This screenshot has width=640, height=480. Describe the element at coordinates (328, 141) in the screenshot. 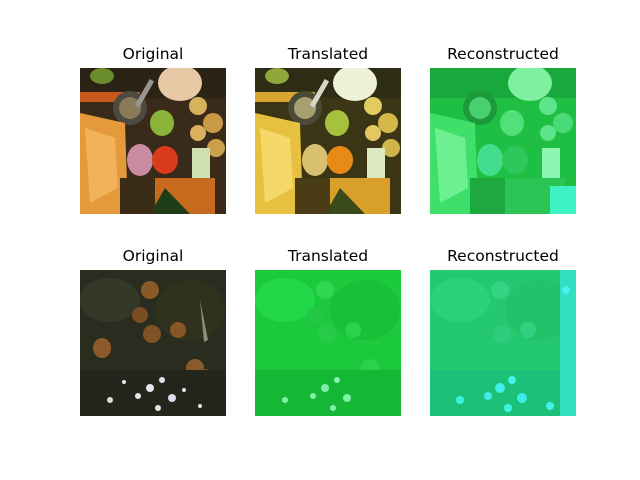

I see `fruit-and-vegetables-translated-photo` at that location.